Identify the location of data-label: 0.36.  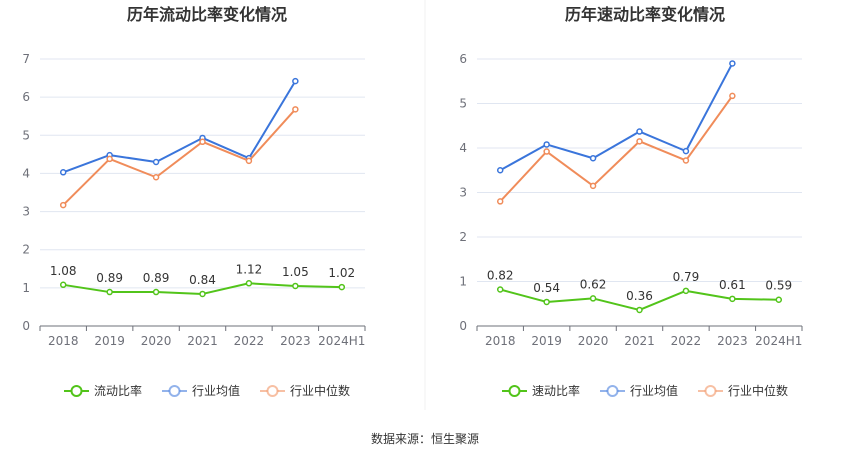
(639, 296).